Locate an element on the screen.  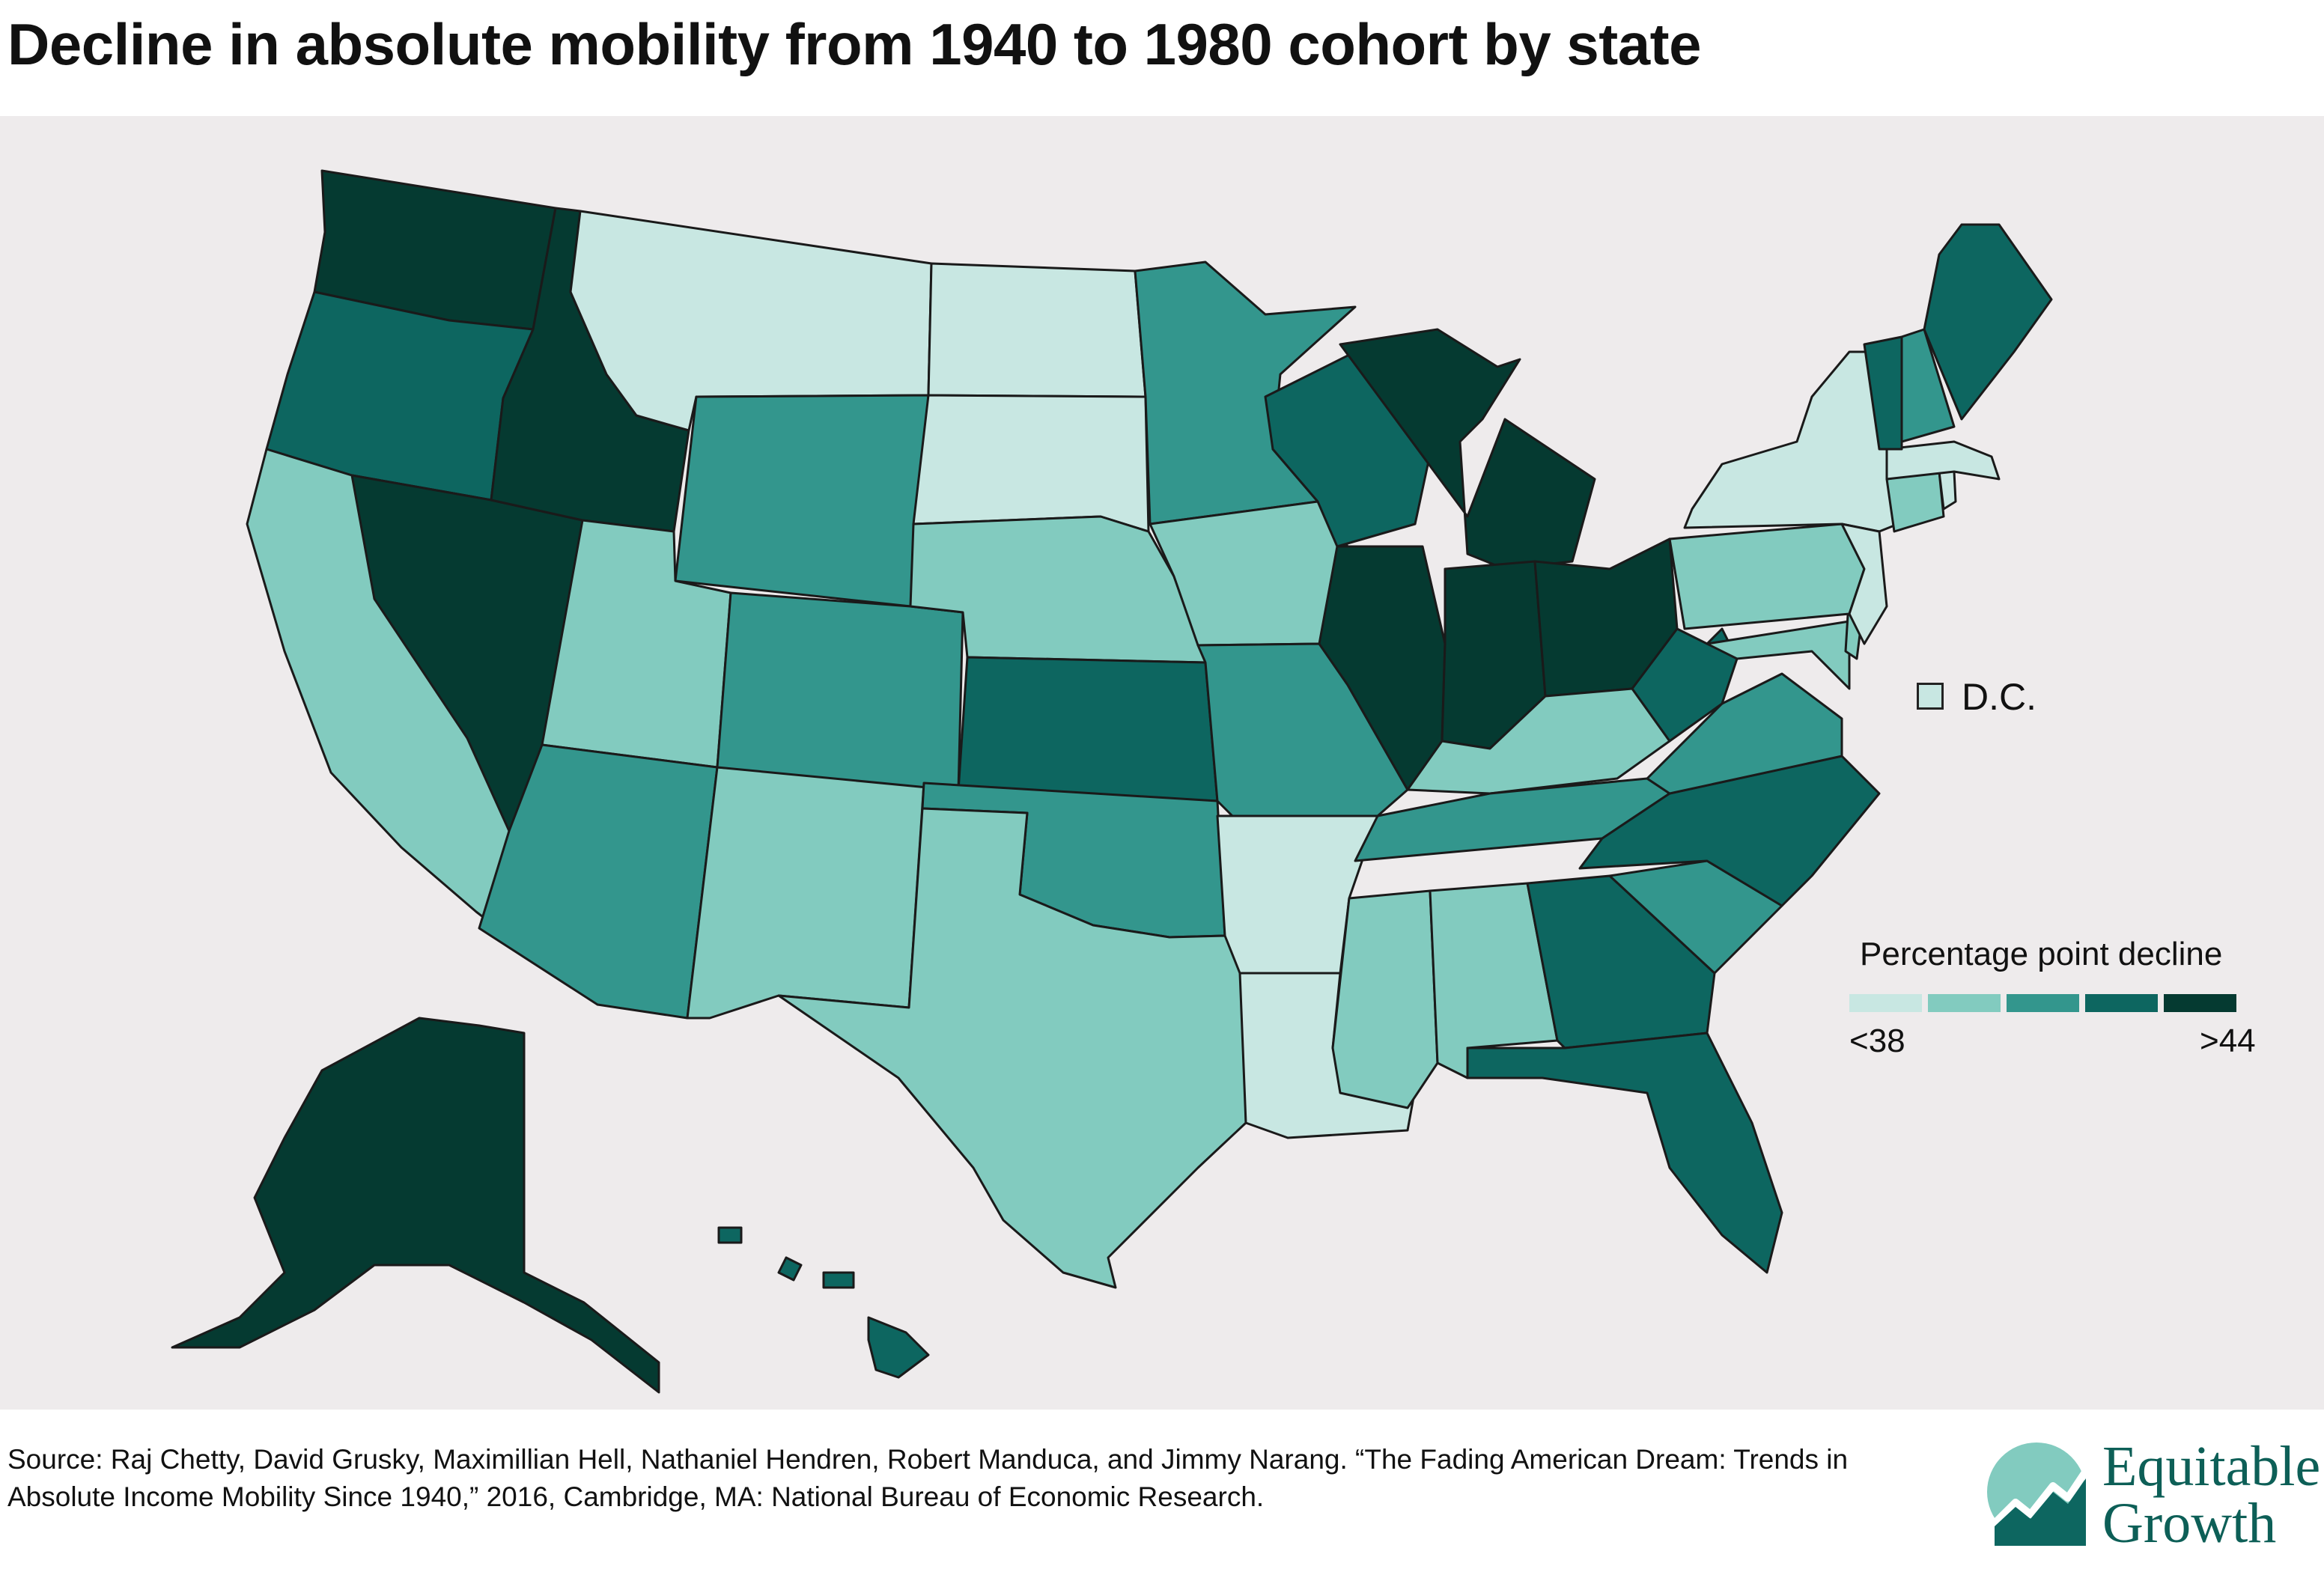
logo-wordmark: Equitable Growth is located at coordinates (2211, 1495).